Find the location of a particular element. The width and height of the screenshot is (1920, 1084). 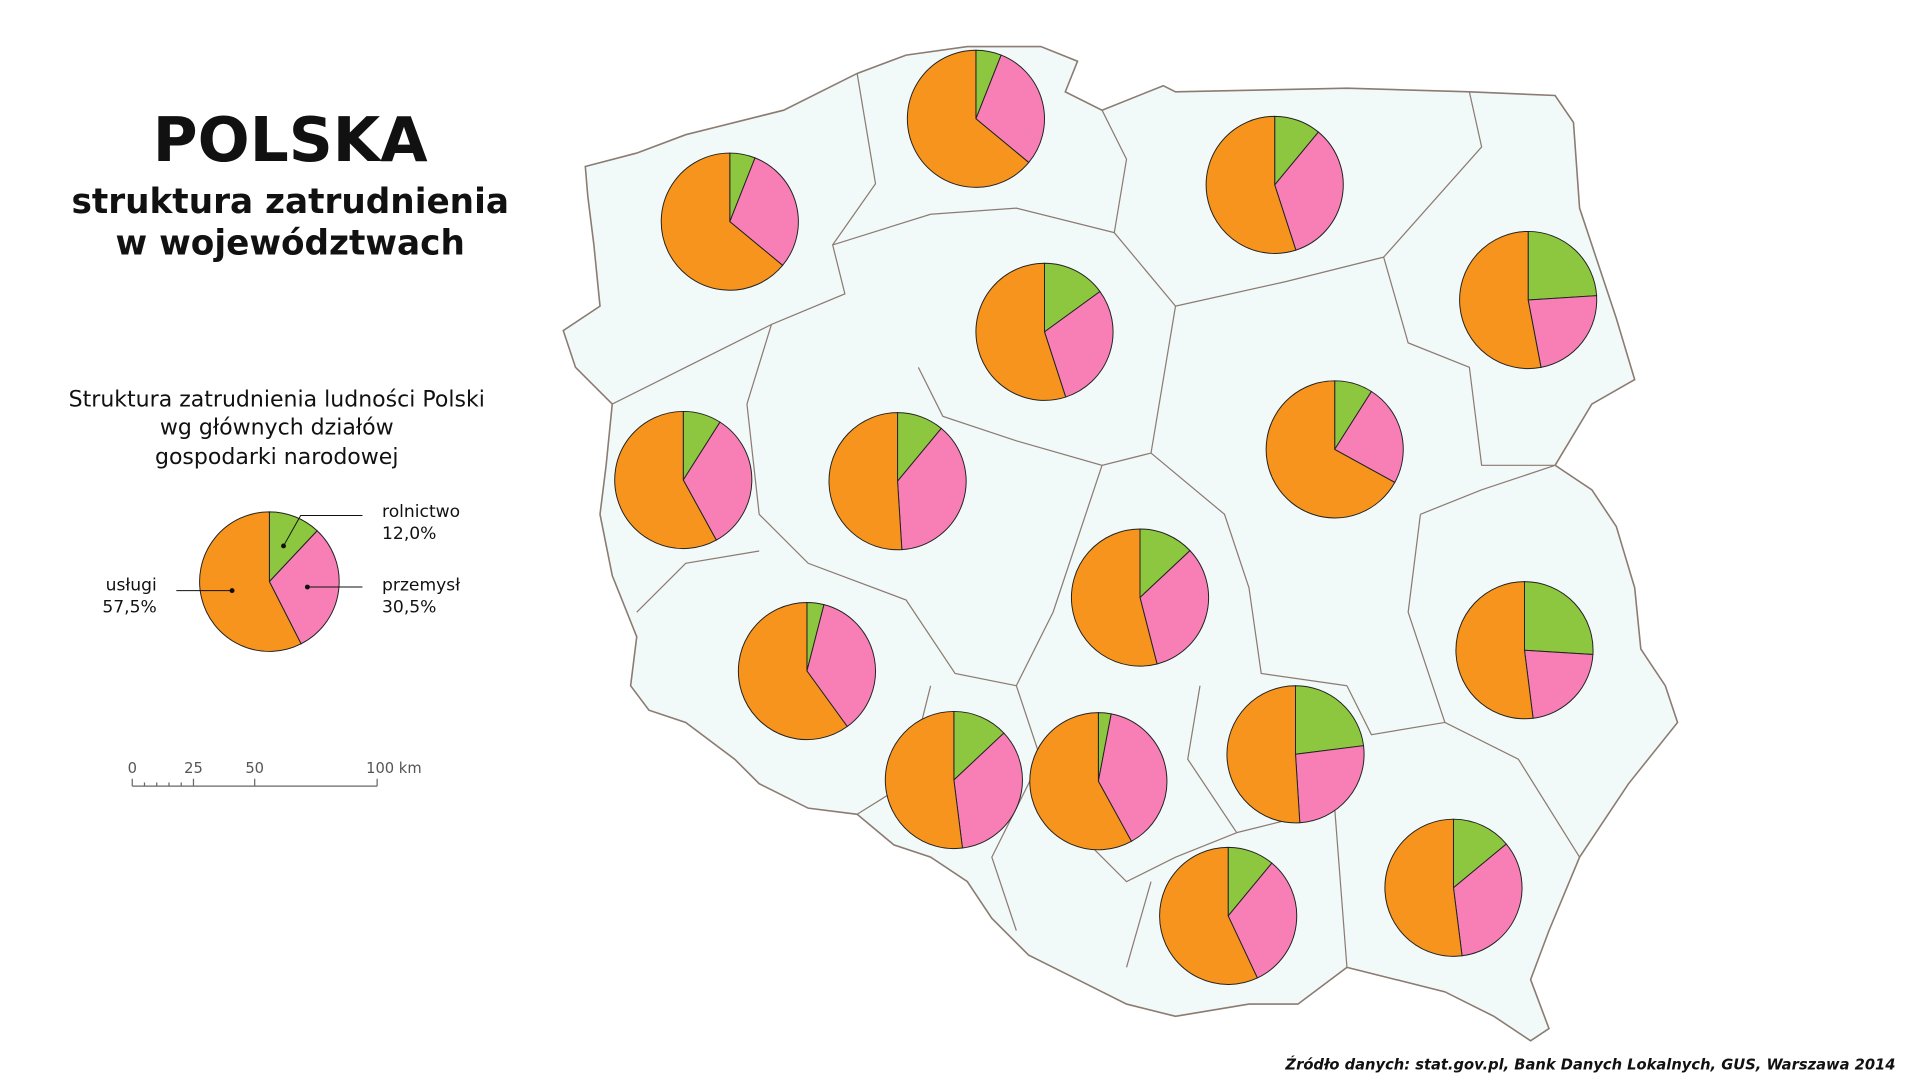

legend-title: wg głównych działów is located at coordinates (277, 428).